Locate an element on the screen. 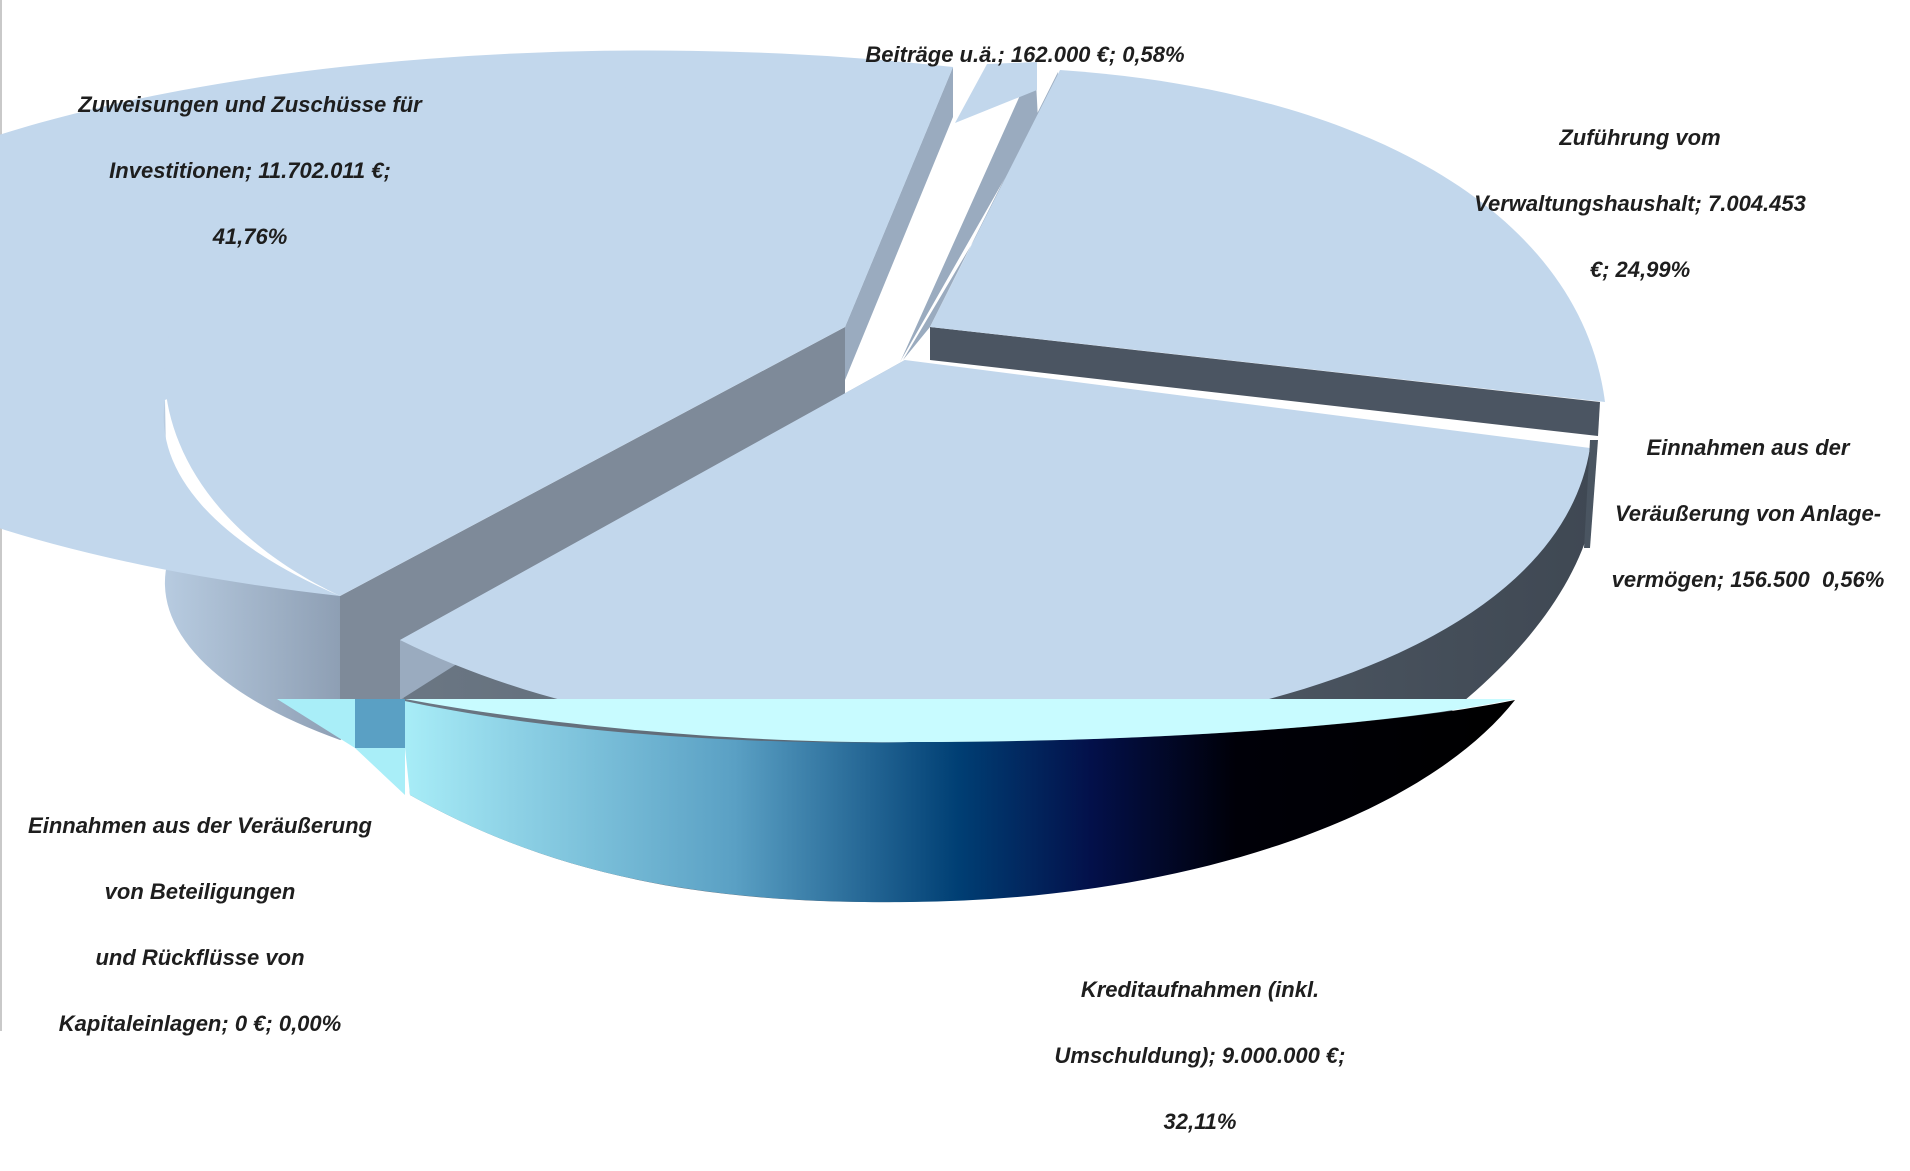  slice-beitraege is located at coordinates (969, 212).